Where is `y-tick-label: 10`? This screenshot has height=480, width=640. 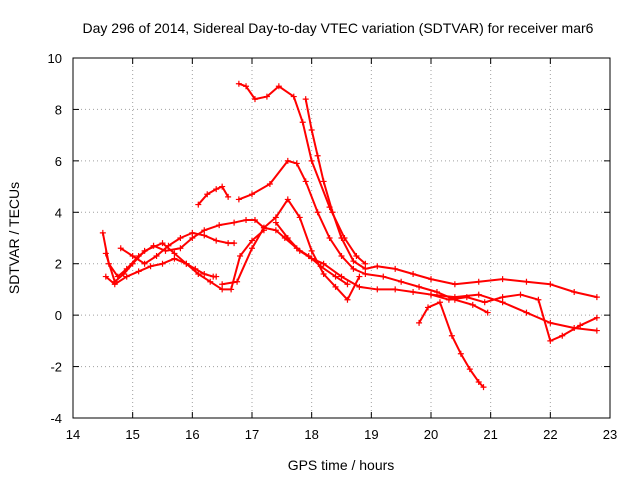 y-tick-label: 10 is located at coordinates (55, 58).